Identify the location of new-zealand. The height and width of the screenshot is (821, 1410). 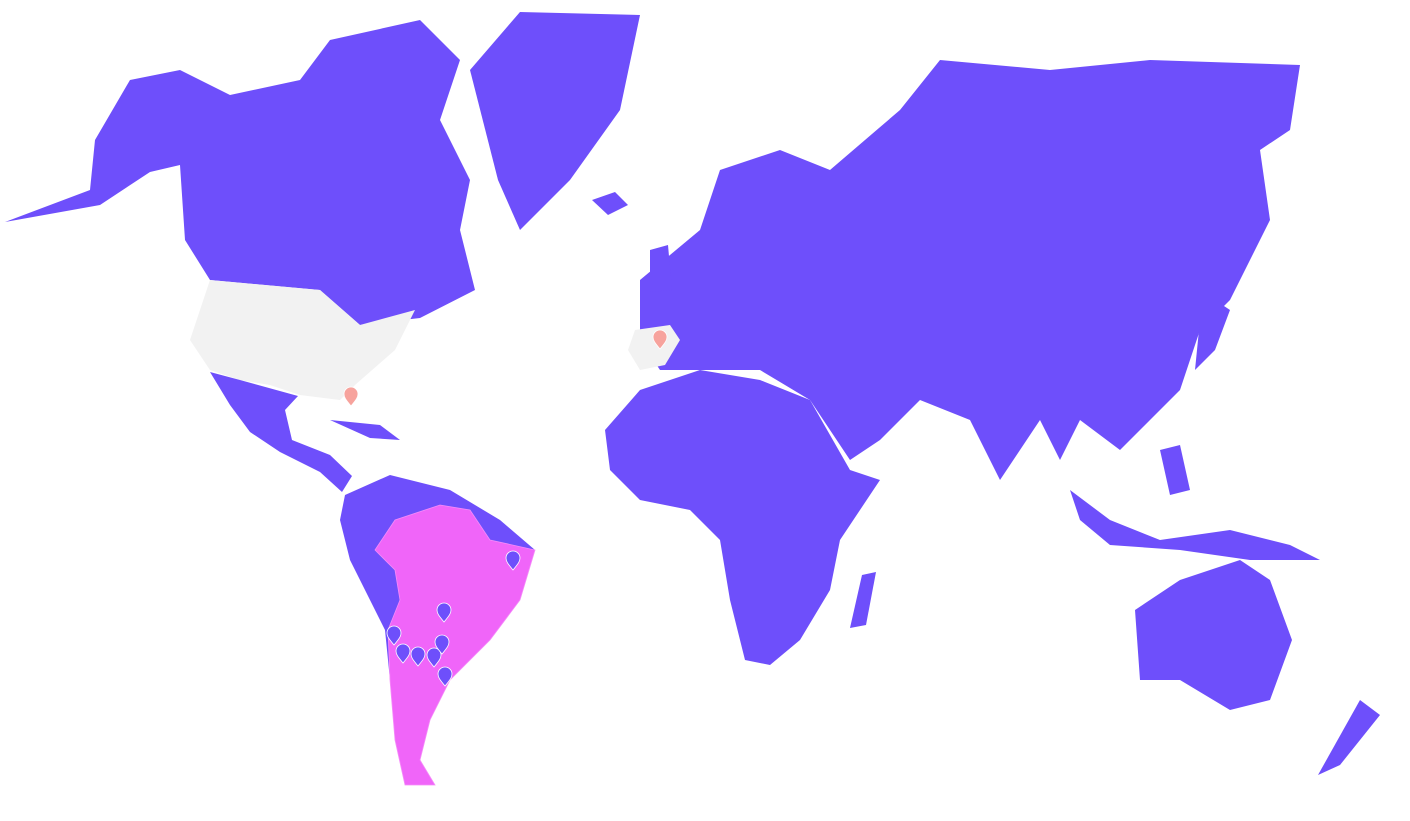
(1349, 737).